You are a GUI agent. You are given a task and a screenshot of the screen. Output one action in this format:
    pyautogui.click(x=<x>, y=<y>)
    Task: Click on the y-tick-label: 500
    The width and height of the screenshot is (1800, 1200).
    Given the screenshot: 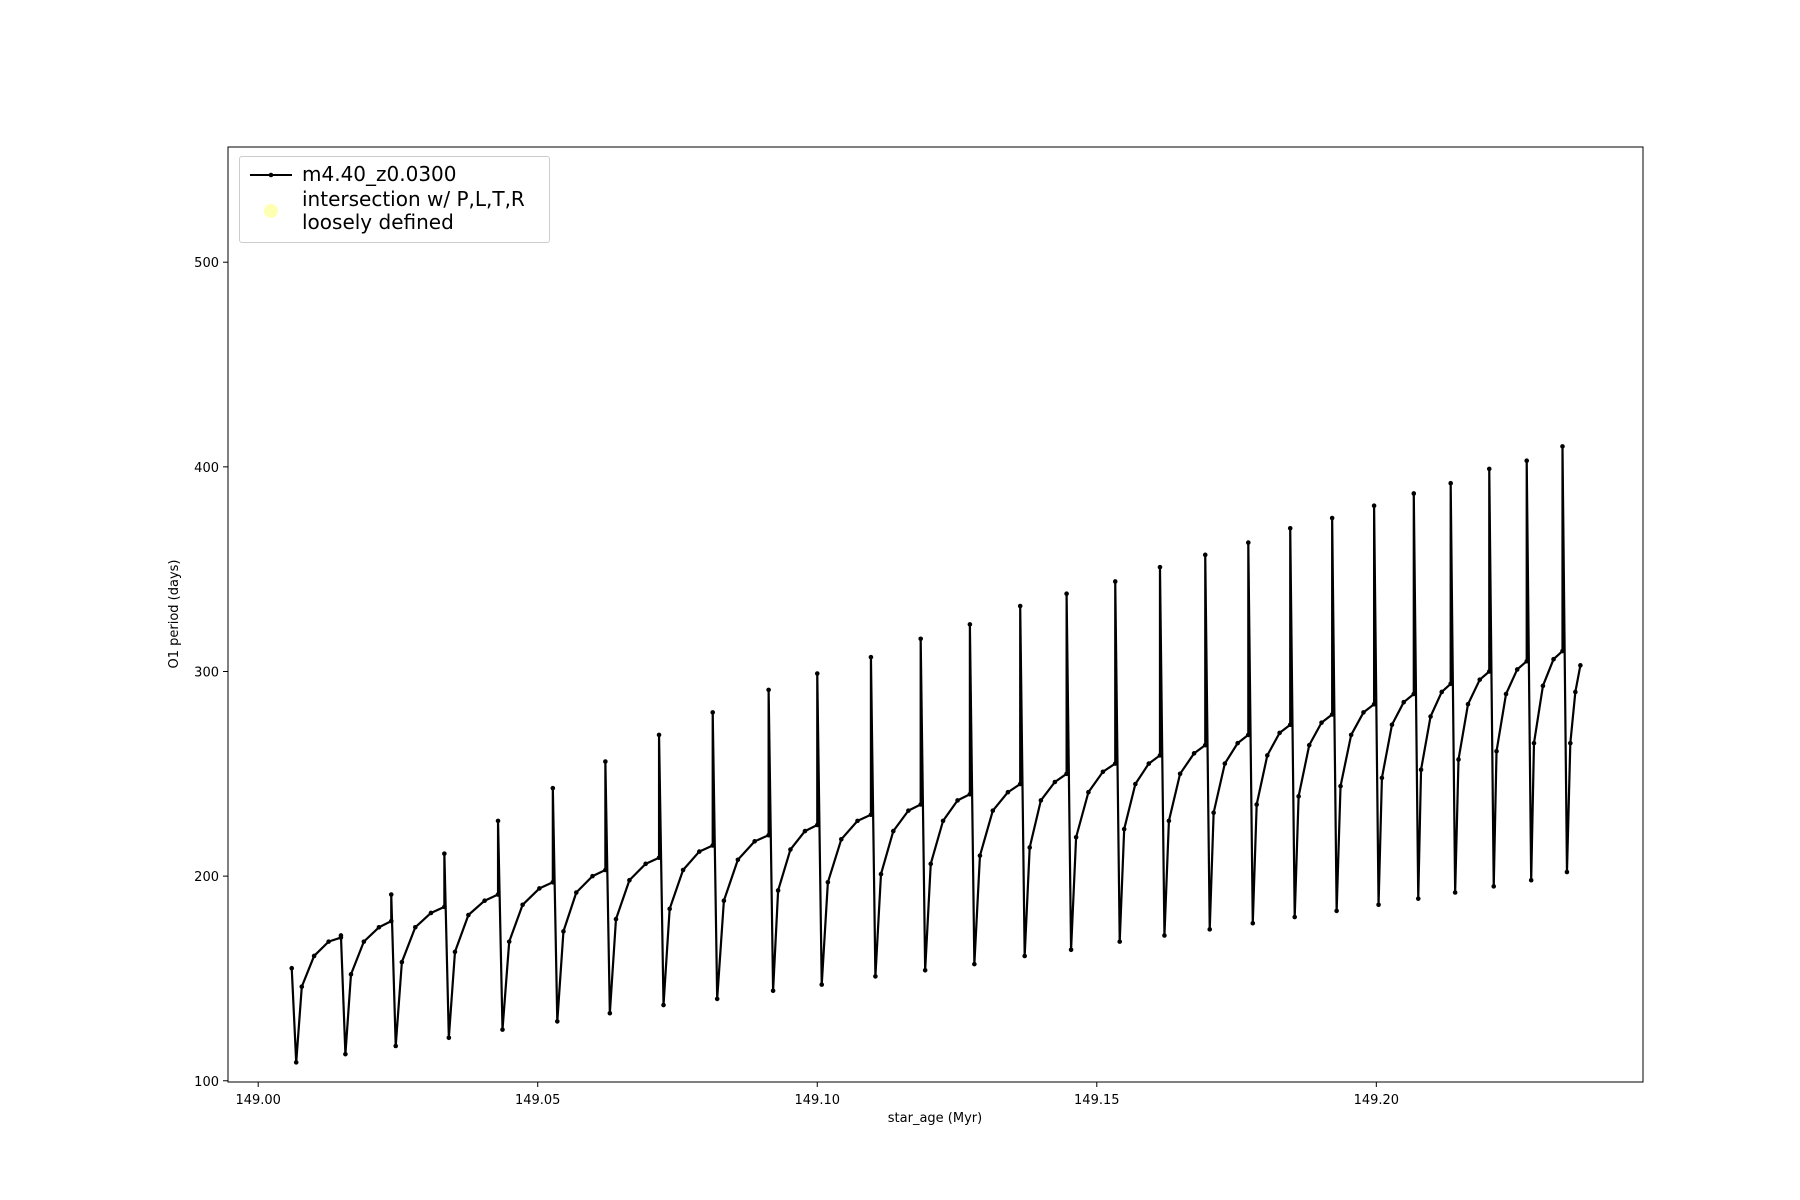 What is the action you would take?
    pyautogui.click(x=206, y=263)
    